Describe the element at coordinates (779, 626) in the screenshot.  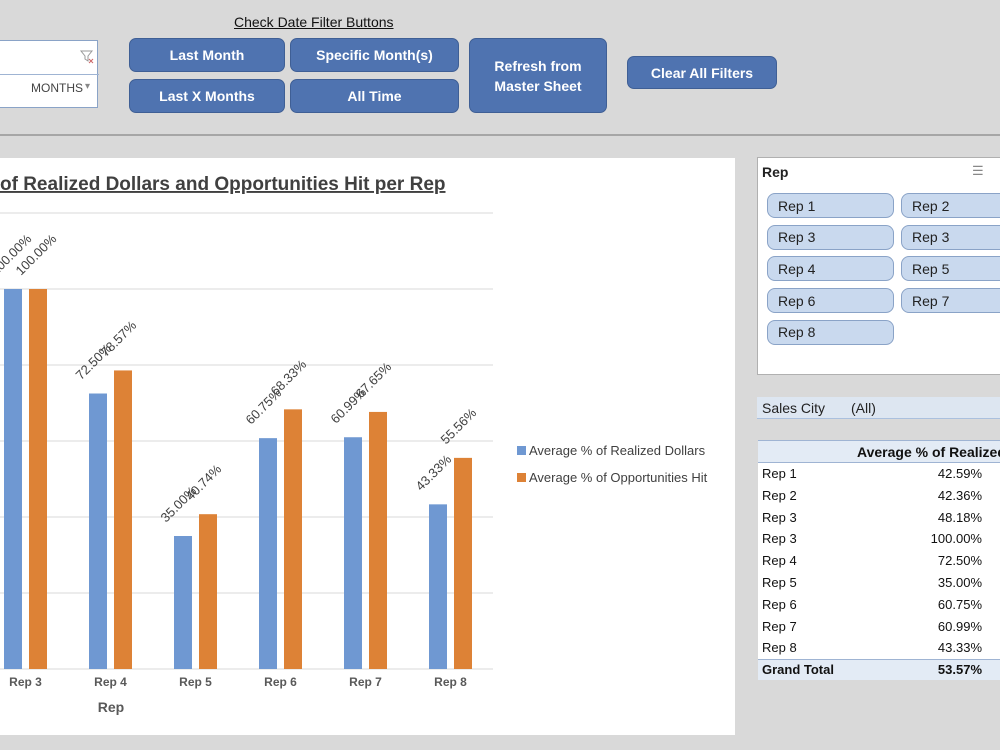
I see `row-label: Rep 7` at that location.